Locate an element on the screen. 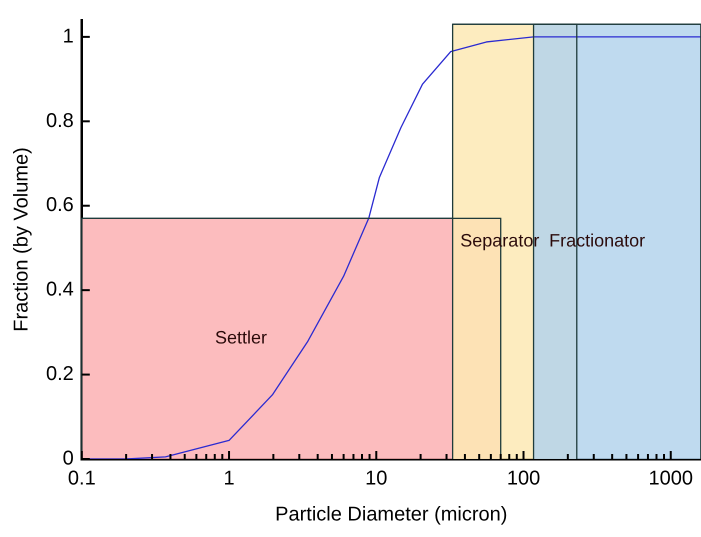  x-tick-label: 0.1 is located at coordinates (82, 479).